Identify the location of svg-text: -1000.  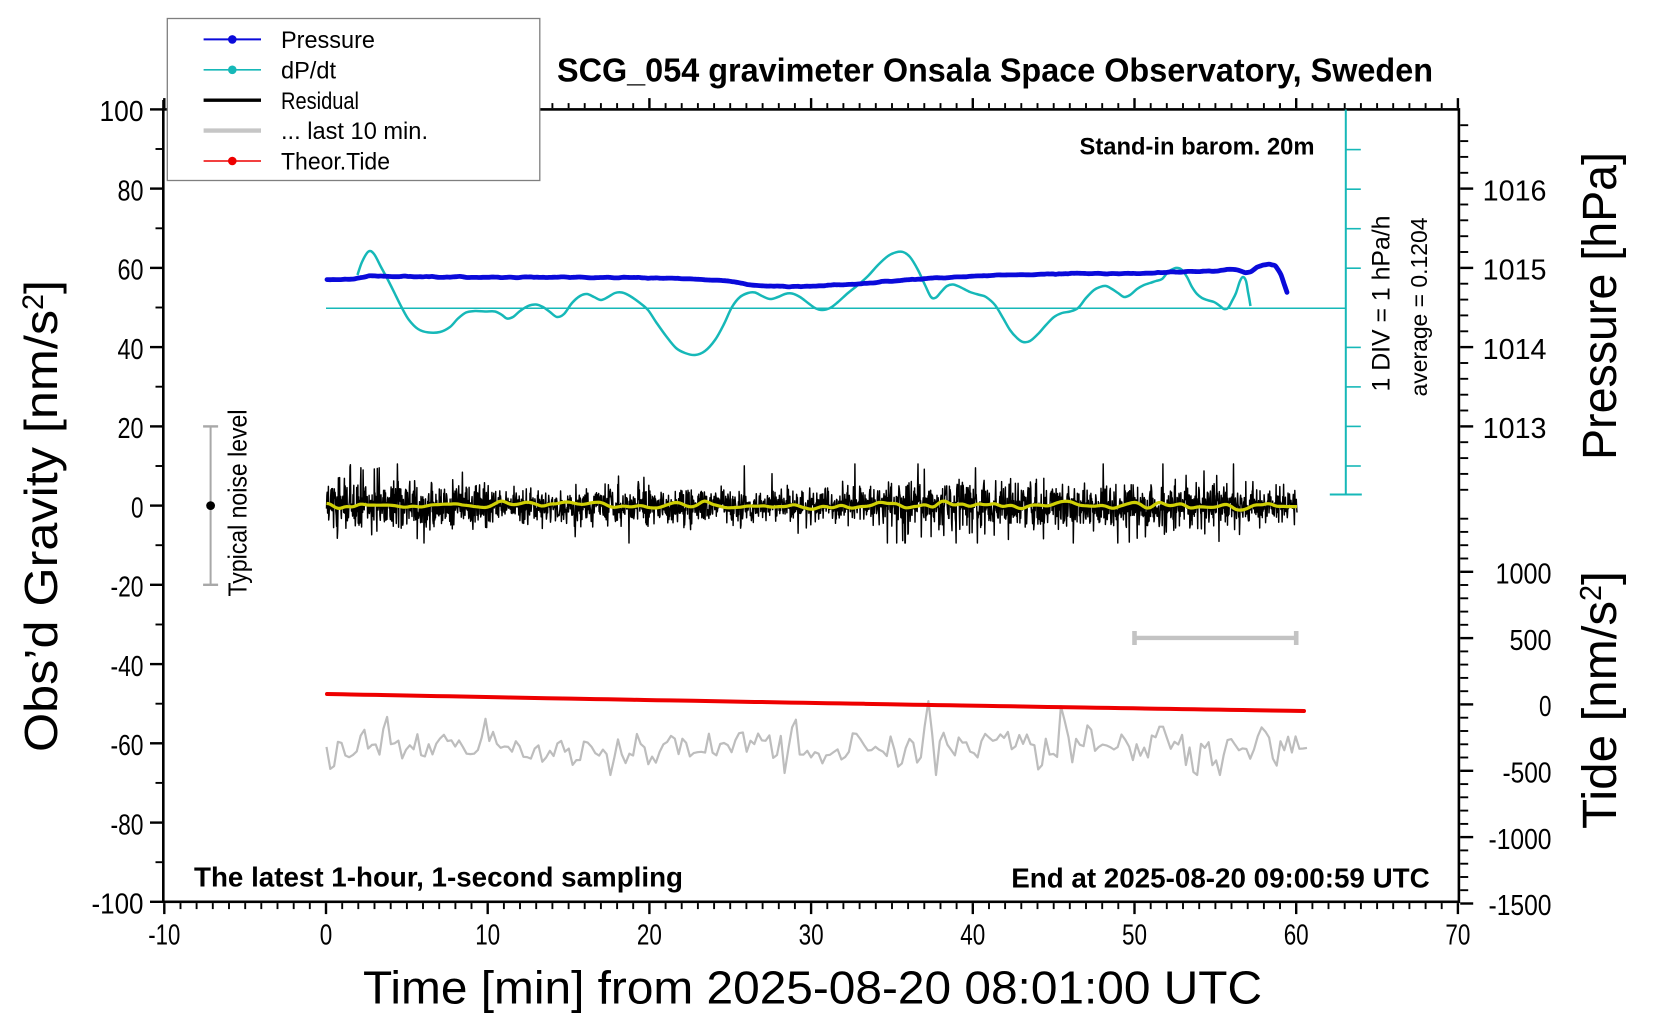
(1520, 840).